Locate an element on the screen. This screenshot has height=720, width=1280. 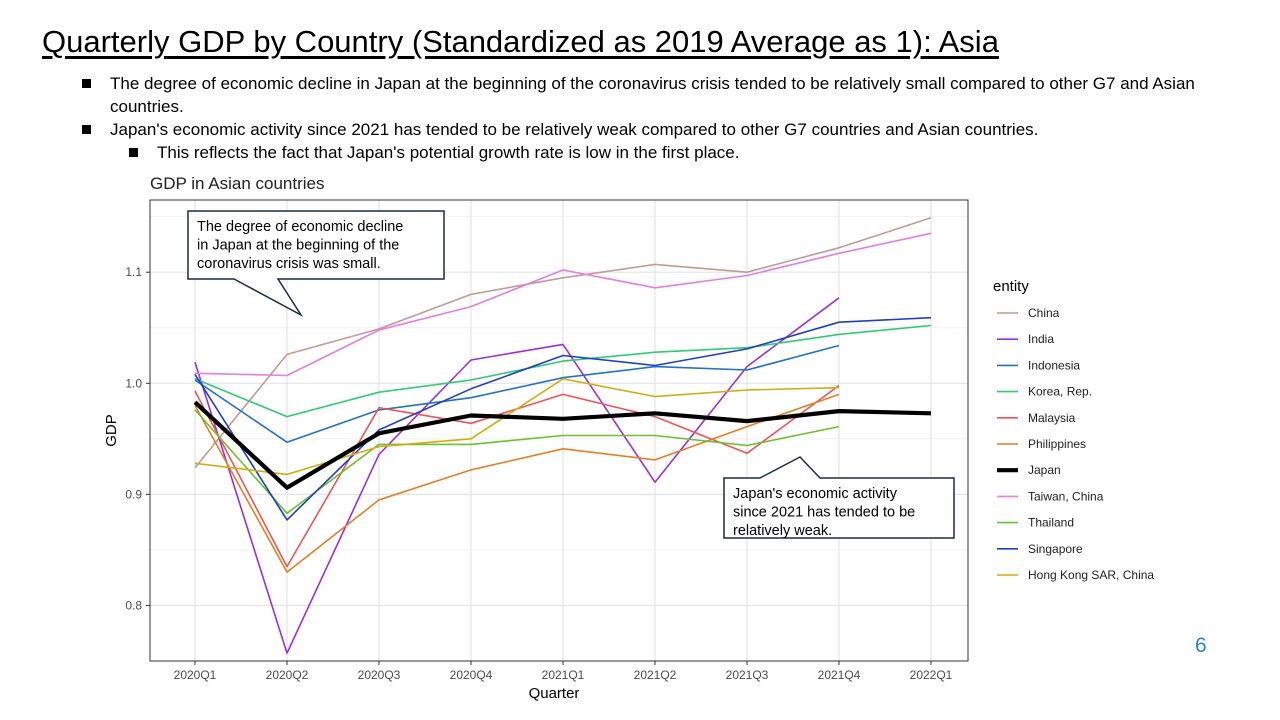
y-tick-label: 0.9 is located at coordinates (133, 494).